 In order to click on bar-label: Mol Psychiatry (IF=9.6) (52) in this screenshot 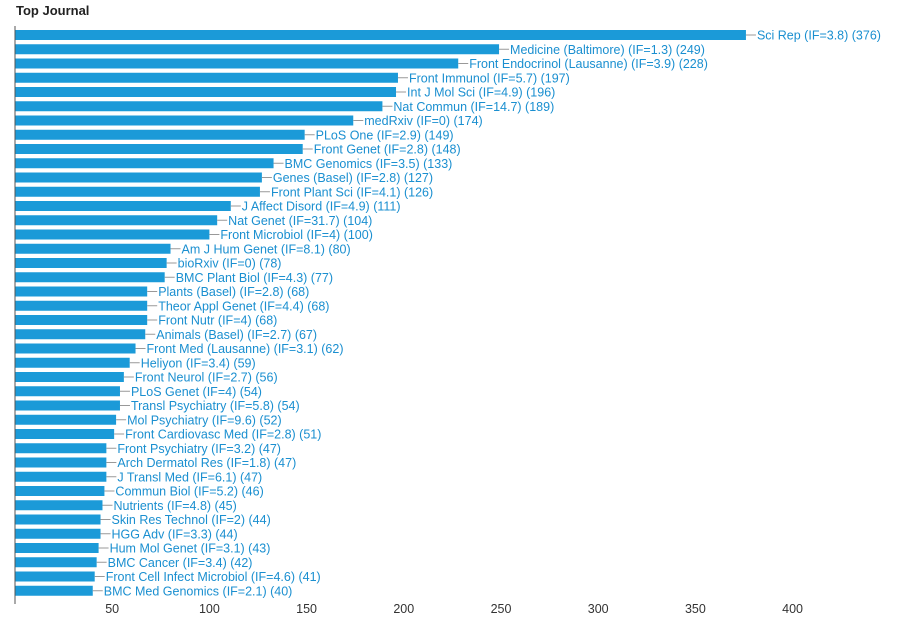, I will do `click(204, 420)`.